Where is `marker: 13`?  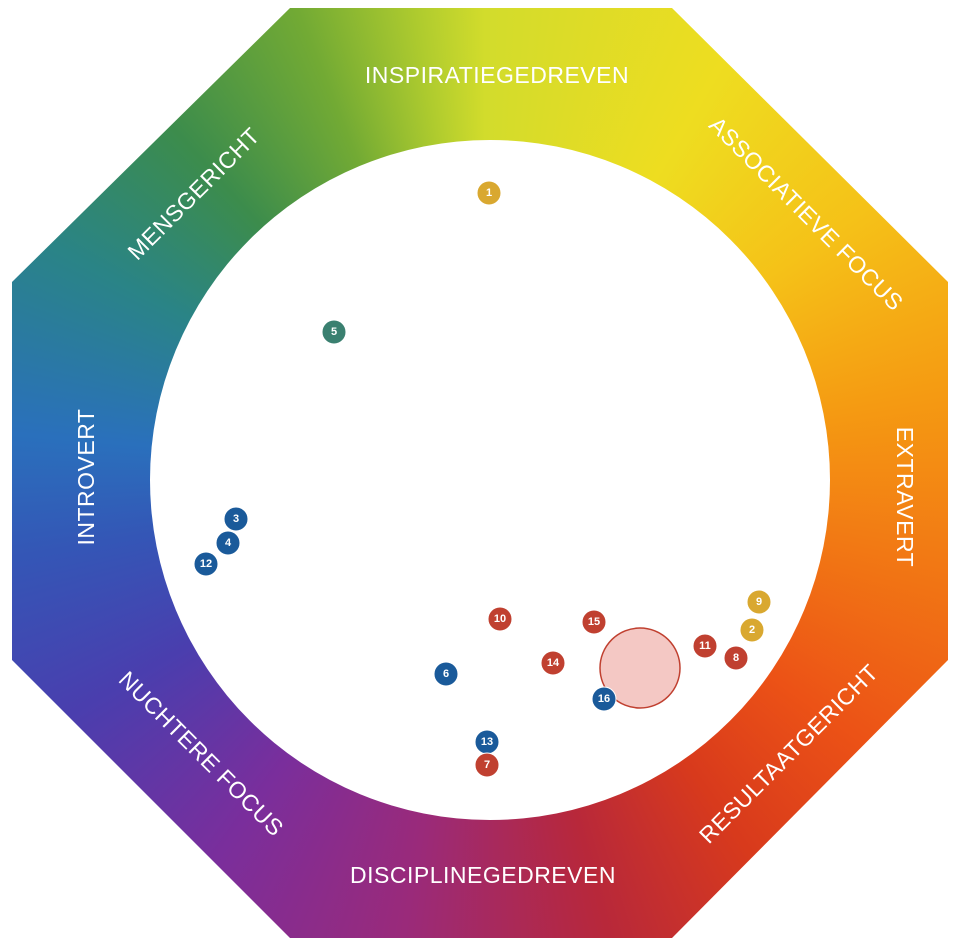
marker: 13 is located at coordinates (487, 742).